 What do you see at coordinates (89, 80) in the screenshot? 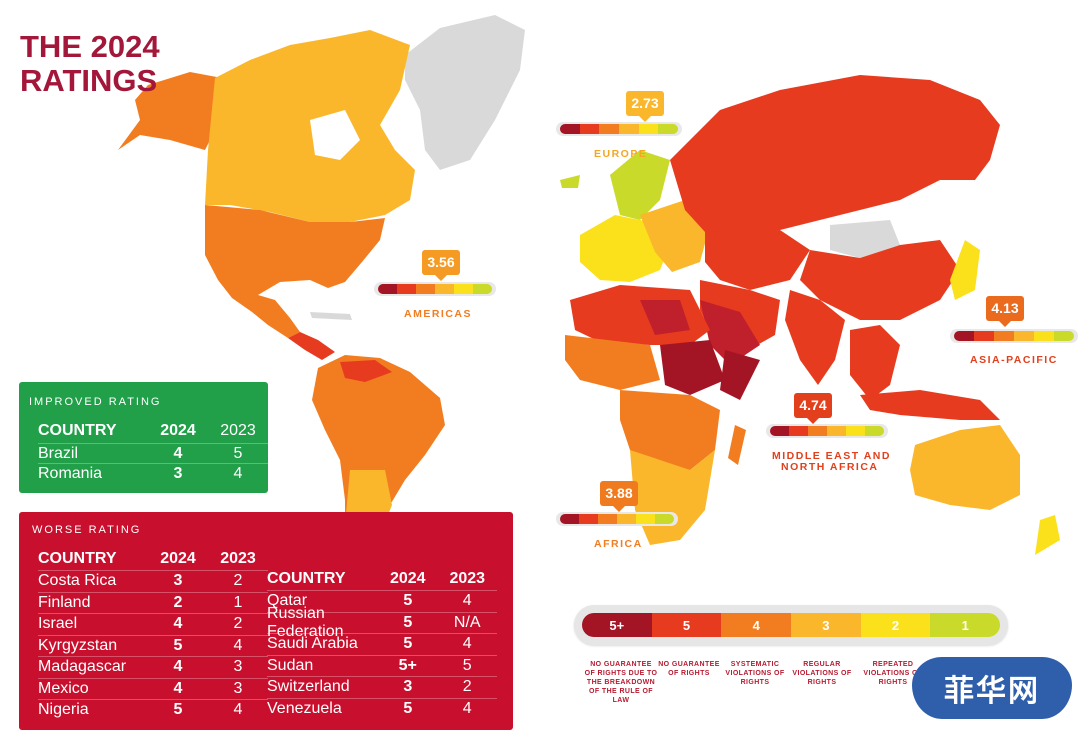
I see `title-line-2: RATINGS` at bounding box center [89, 80].